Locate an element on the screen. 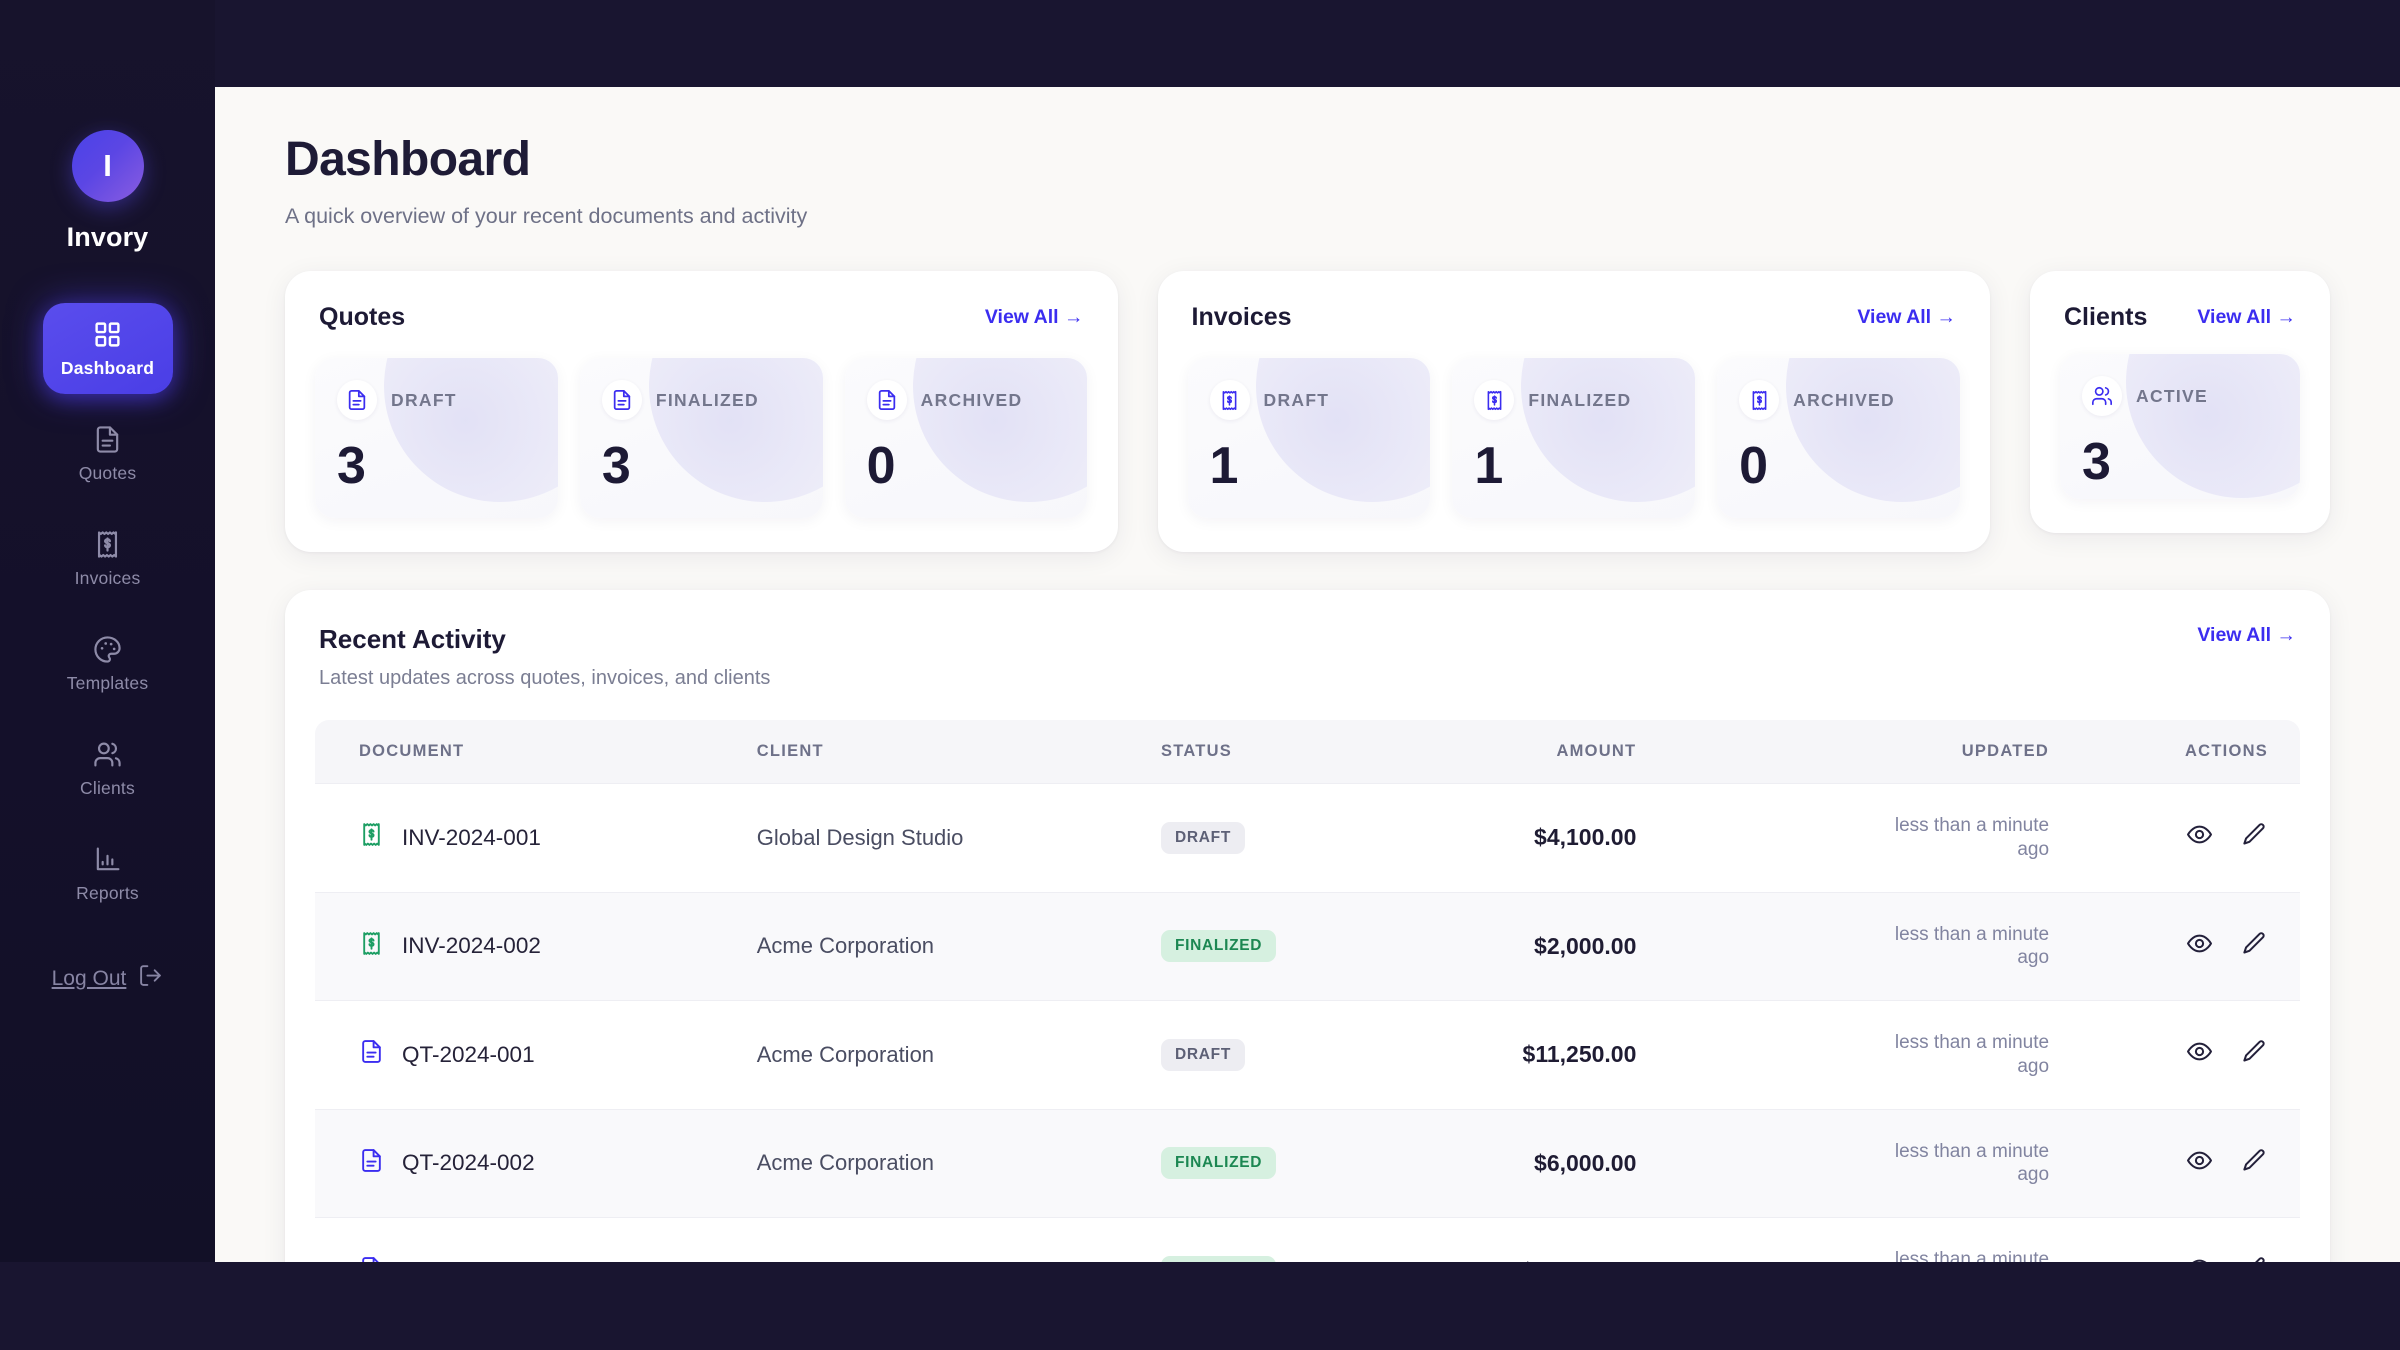  stat-label: DRAFT is located at coordinates (1296, 399).